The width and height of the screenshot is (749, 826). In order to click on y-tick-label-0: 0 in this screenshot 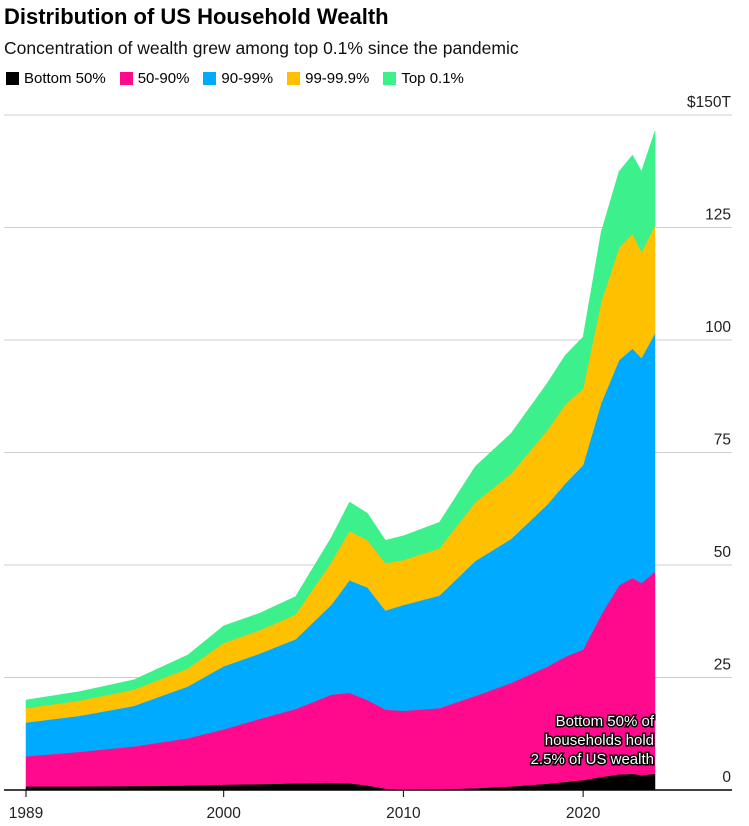, I will do `click(726, 777)`.